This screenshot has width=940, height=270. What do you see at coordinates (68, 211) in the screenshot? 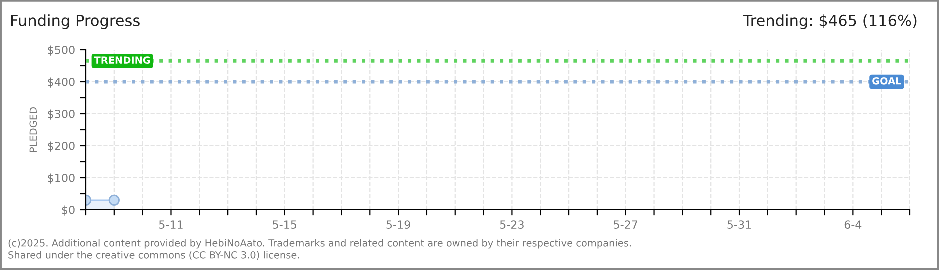
I see `y-tick-label: $0` at bounding box center [68, 211].